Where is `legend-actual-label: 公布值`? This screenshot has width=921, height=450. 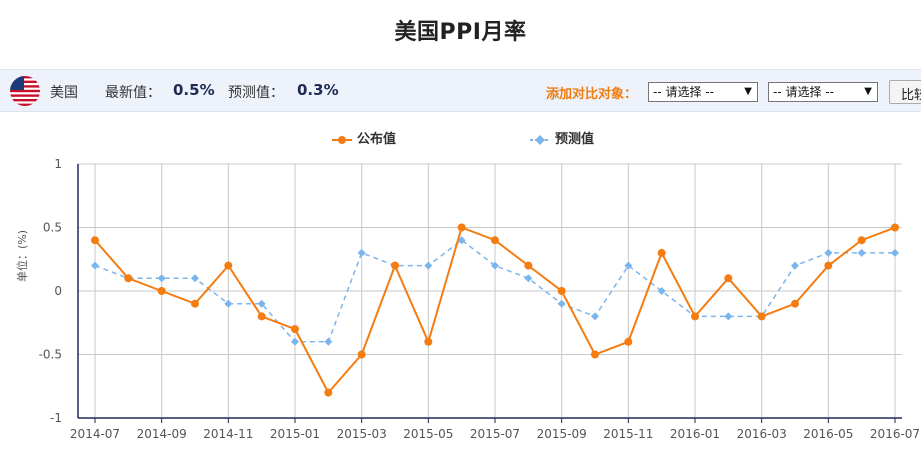
legend-actual-label: 公布值 is located at coordinates (377, 139).